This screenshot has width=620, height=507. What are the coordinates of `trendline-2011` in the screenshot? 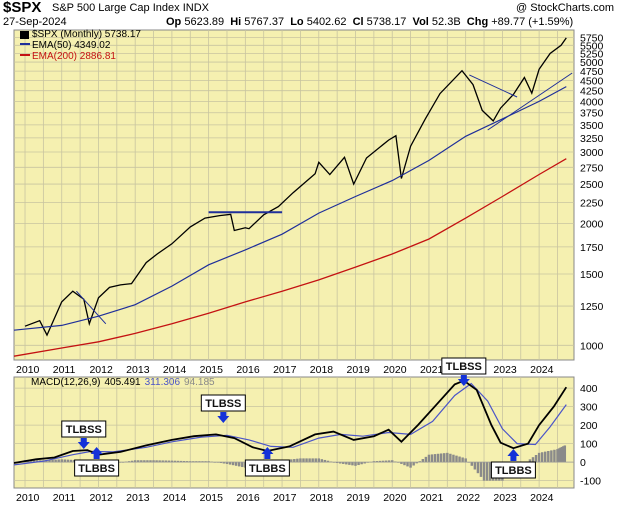 It's located at (91, 307).